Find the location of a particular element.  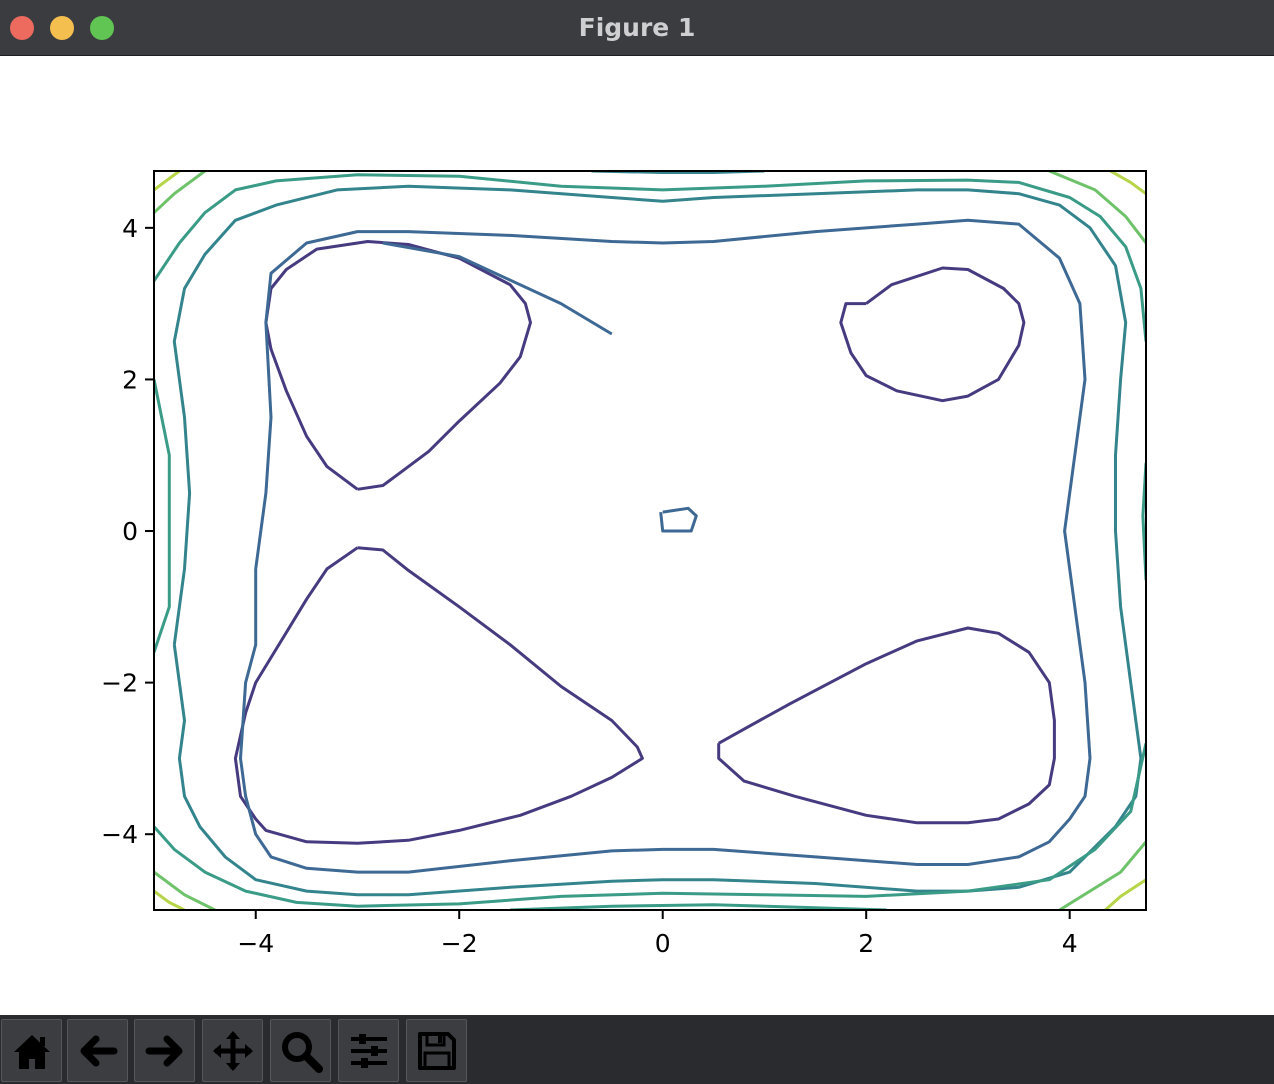

floppy-disk-icon is located at coordinates (437, 1051).